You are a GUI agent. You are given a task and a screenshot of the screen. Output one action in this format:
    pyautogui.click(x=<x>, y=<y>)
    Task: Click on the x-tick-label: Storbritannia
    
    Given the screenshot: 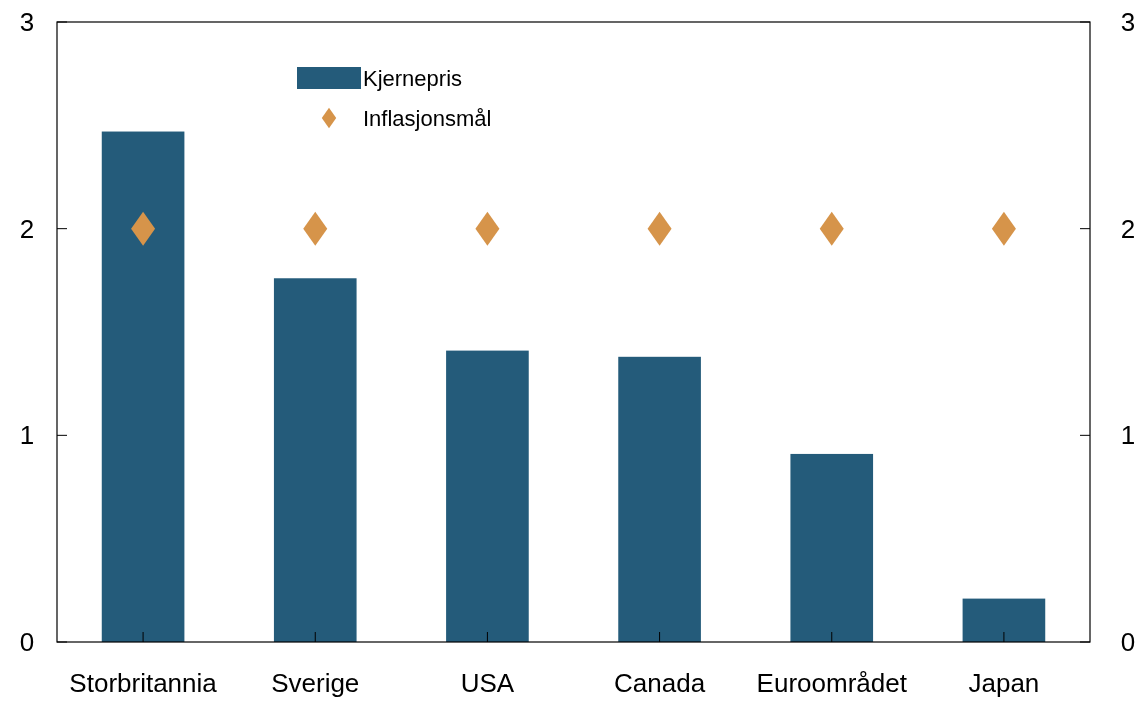 What is the action you would take?
    pyautogui.click(x=143, y=683)
    